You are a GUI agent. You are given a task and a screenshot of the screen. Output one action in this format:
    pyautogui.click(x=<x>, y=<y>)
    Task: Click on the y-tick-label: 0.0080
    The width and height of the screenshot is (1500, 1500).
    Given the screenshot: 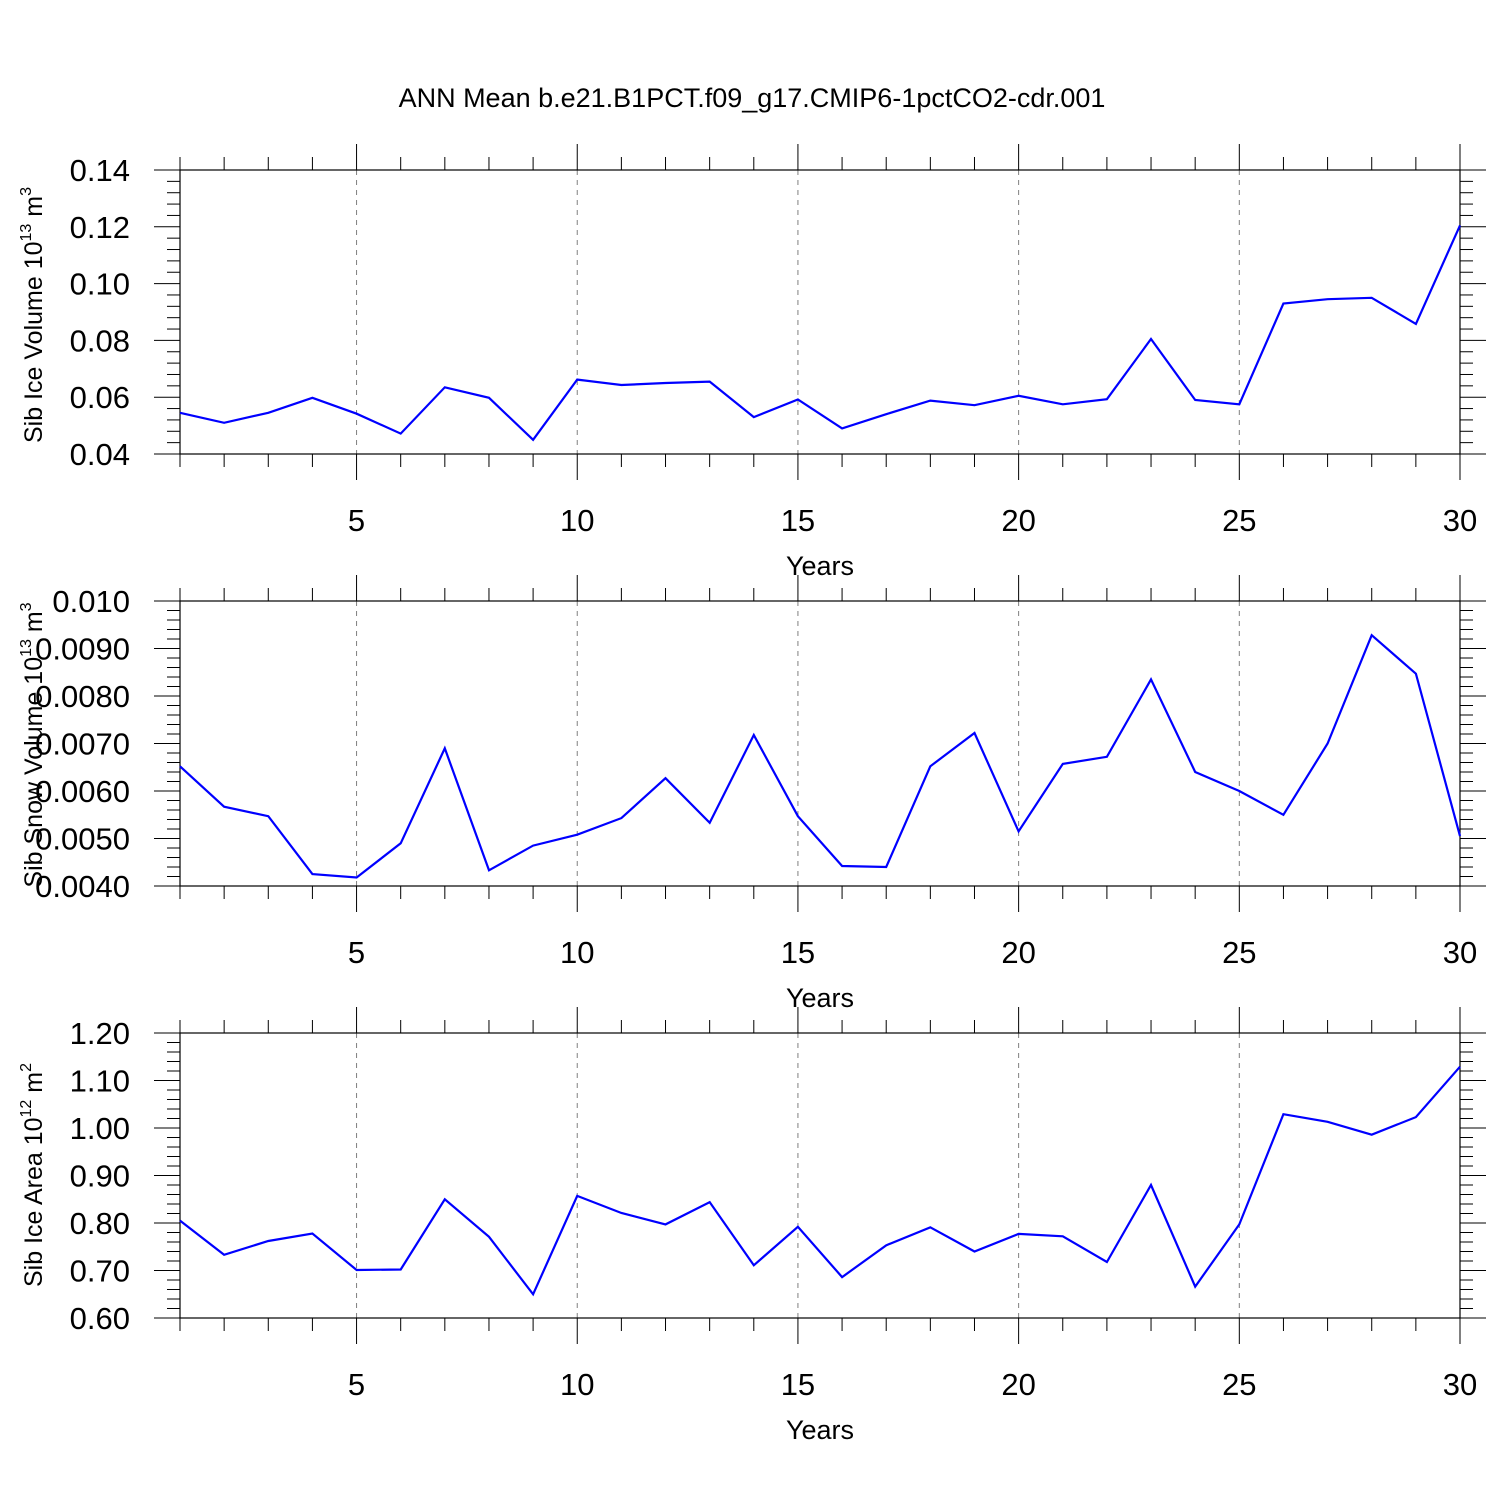 What is the action you would take?
    pyautogui.click(x=82, y=696)
    